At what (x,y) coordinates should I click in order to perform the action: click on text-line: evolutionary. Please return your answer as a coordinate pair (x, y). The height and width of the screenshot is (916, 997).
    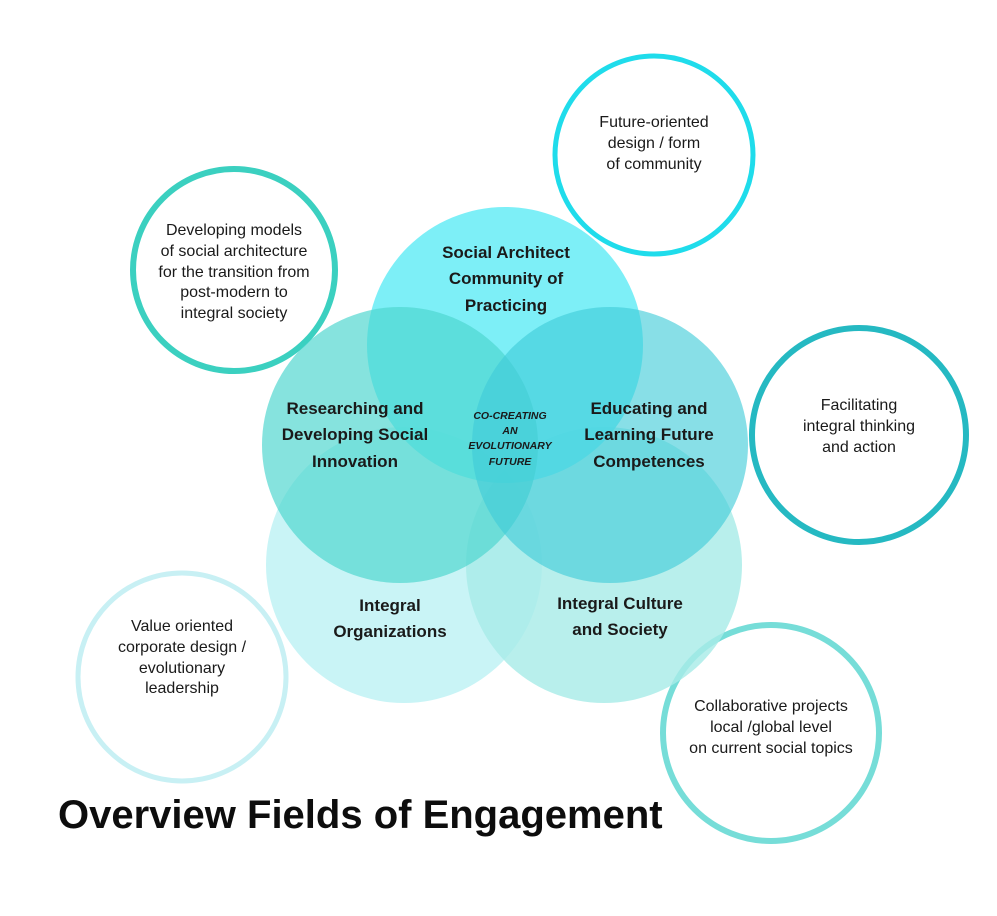
    Looking at the image, I should click on (182, 668).